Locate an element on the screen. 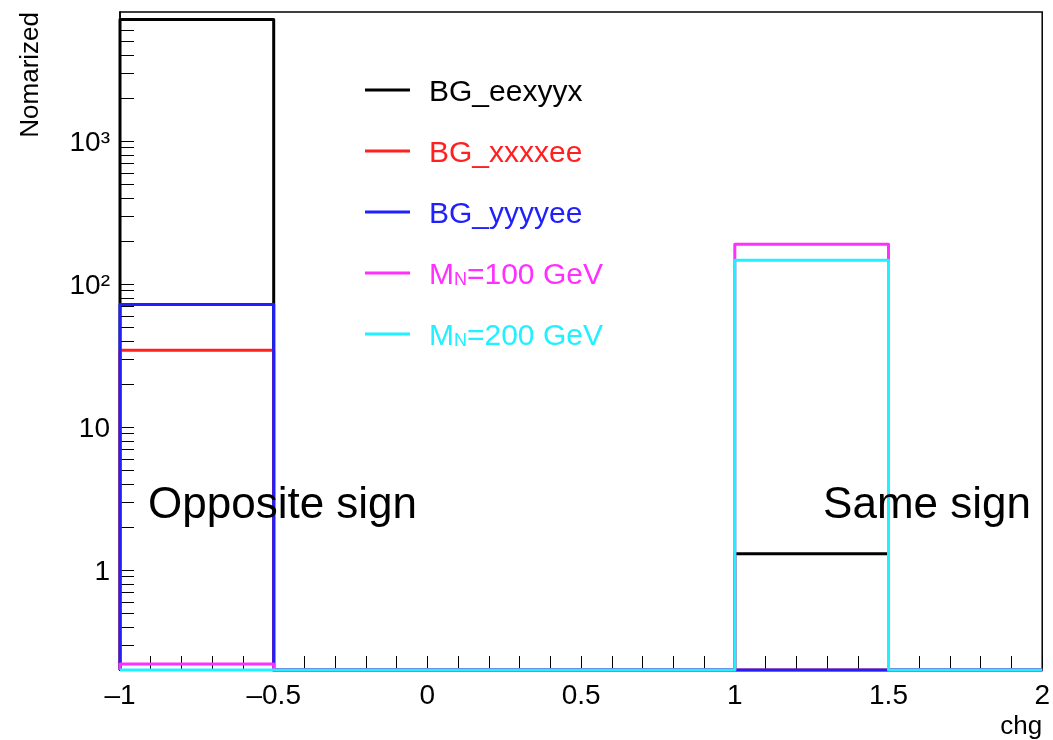  x-tick-label: 2 is located at coordinates (1042, 694).